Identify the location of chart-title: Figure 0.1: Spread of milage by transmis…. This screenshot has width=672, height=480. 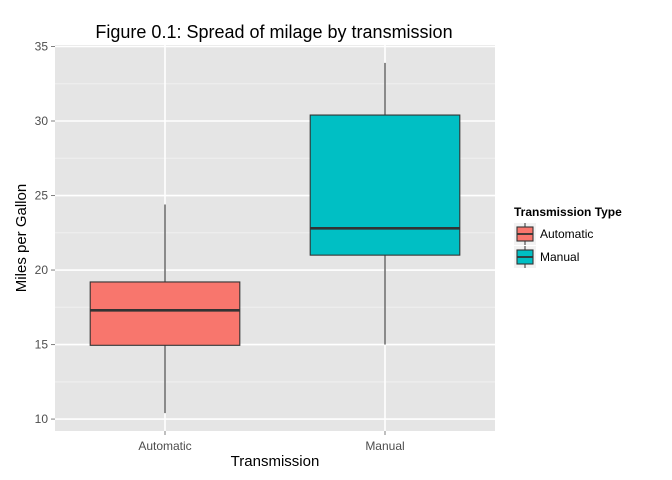
(273, 32).